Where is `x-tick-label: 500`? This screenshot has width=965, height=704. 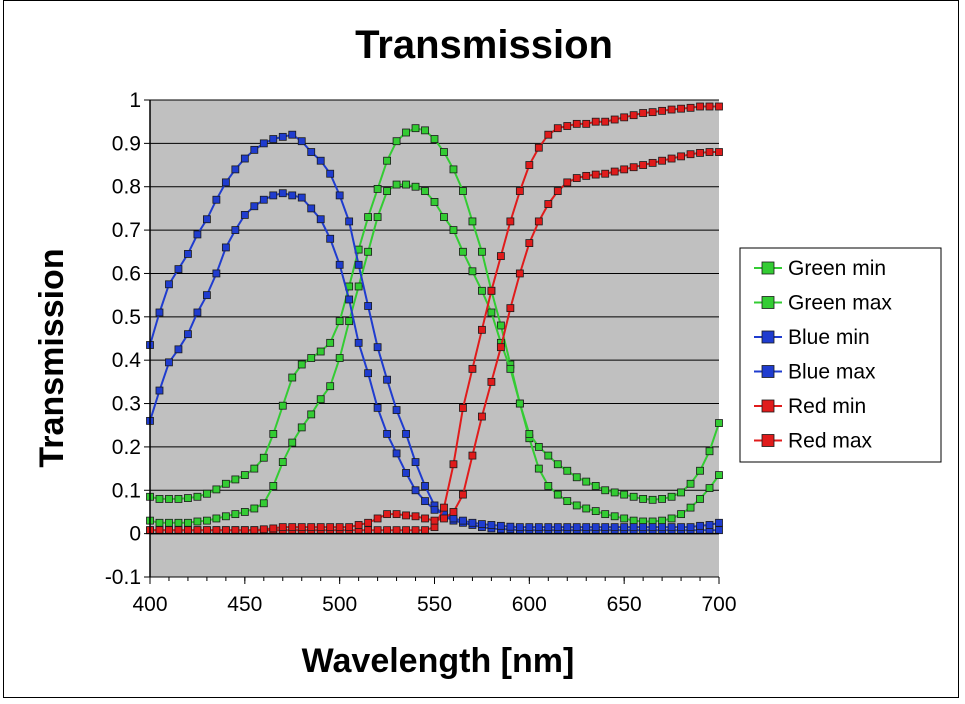
x-tick-label: 500 is located at coordinates (339, 604).